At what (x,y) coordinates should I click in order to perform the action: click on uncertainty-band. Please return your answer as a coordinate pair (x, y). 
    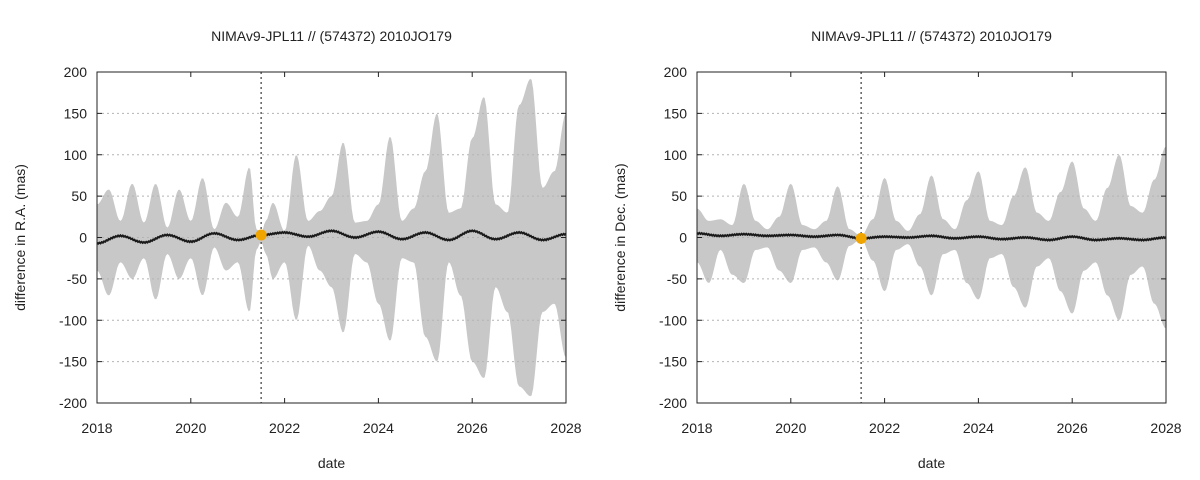
    Looking at the image, I should click on (931, 237).